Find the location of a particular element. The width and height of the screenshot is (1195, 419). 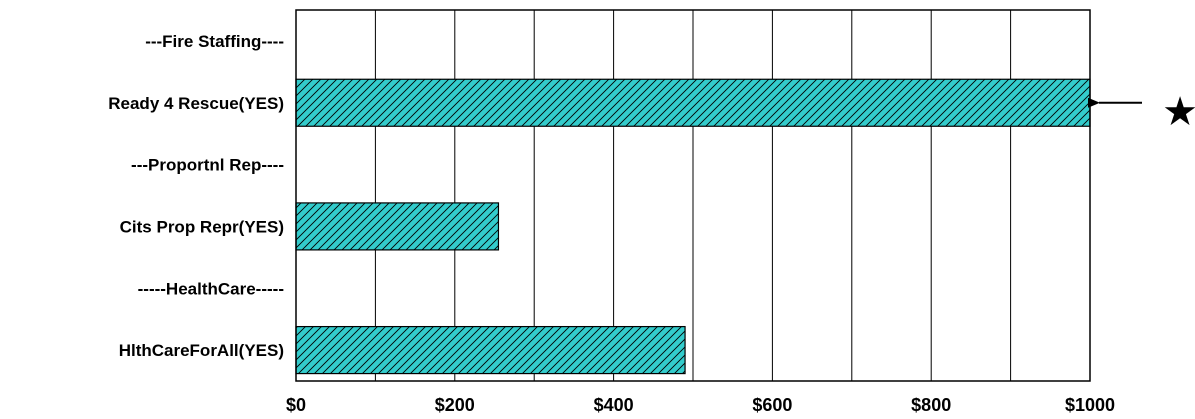

x-axis-tick-labels: $0 $200 $400 $600 $800 $1000 is located at coordinates (700, 405).